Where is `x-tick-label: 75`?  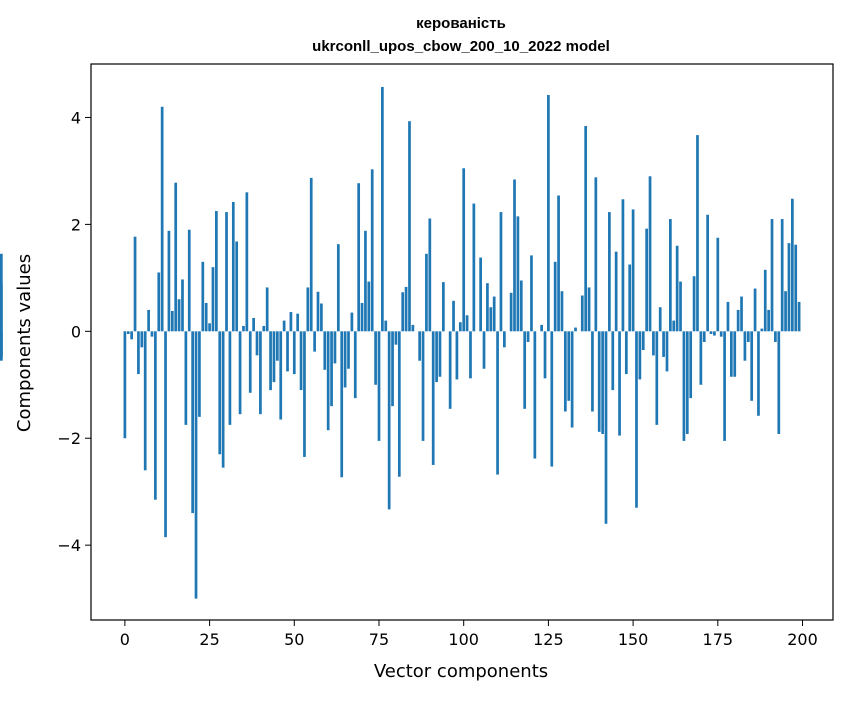 x-tick-label: 75 is located at coordinates (379, 639).